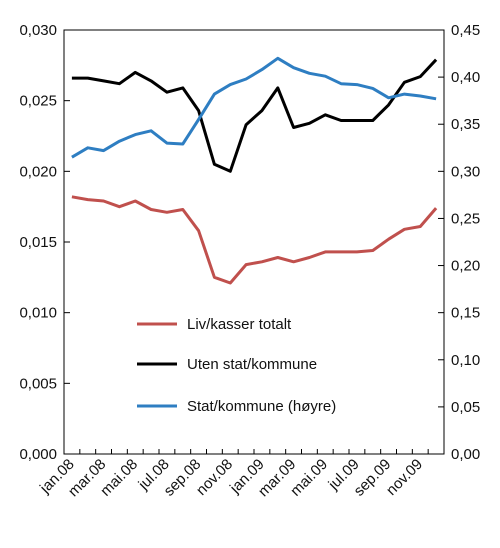 The image size is (500, 548). What do you see at coordinates (465, 360) in the screenshot?
I see `right-tick-label: 0,10` at bounding box center [465, 360].